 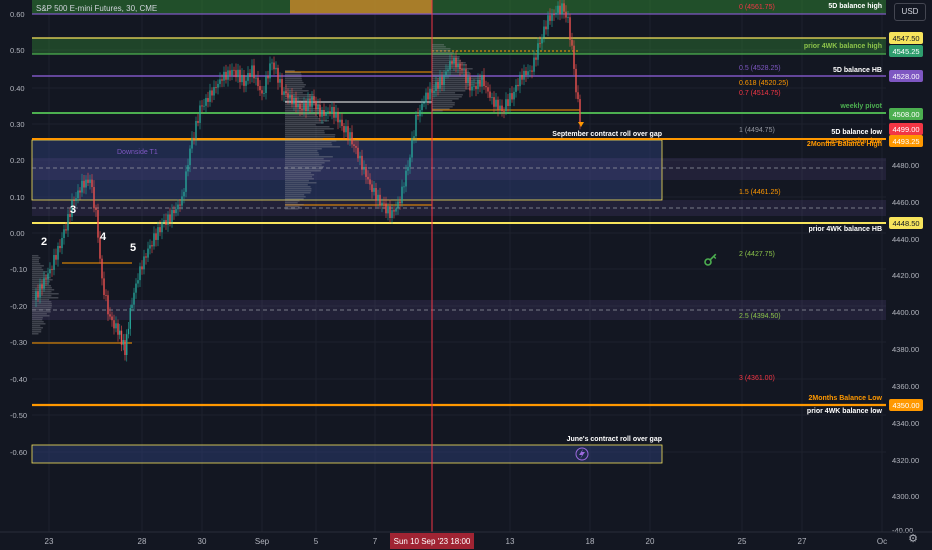 I want to click on price-tag-bg, so click(x=906, y=141).